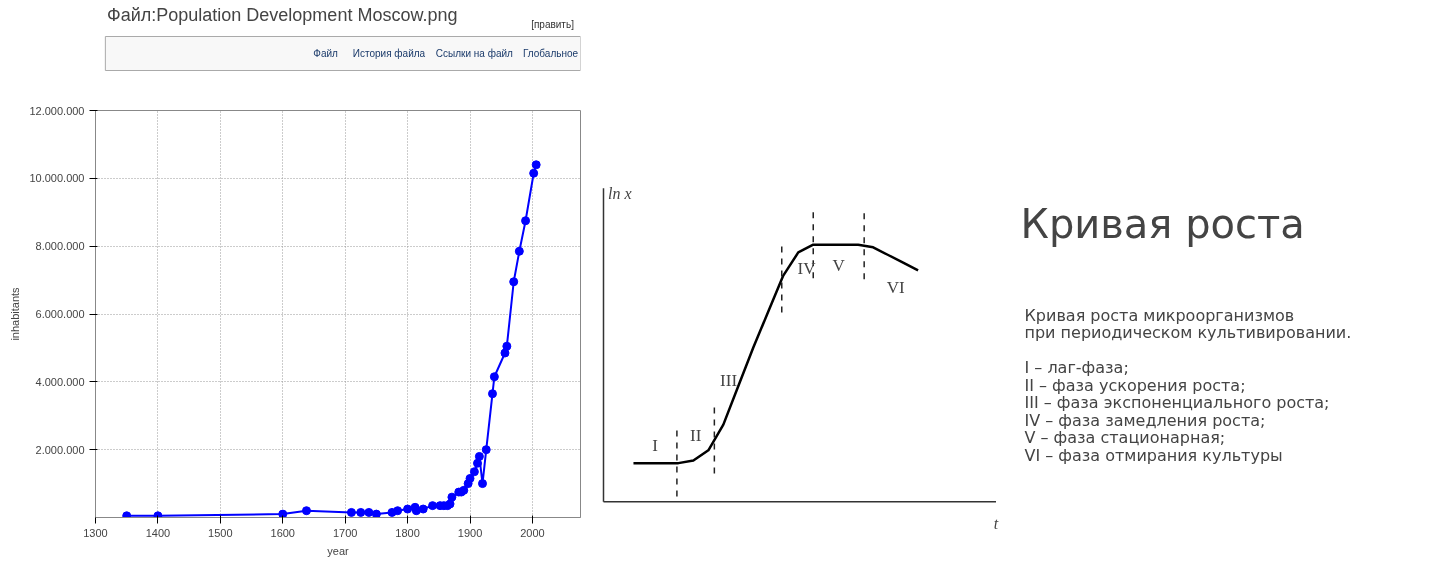  Describe the element at coordinates (282, 14) in the screenshot. I see `chart-title: Файл:Population Development Moscow.png` at that location.